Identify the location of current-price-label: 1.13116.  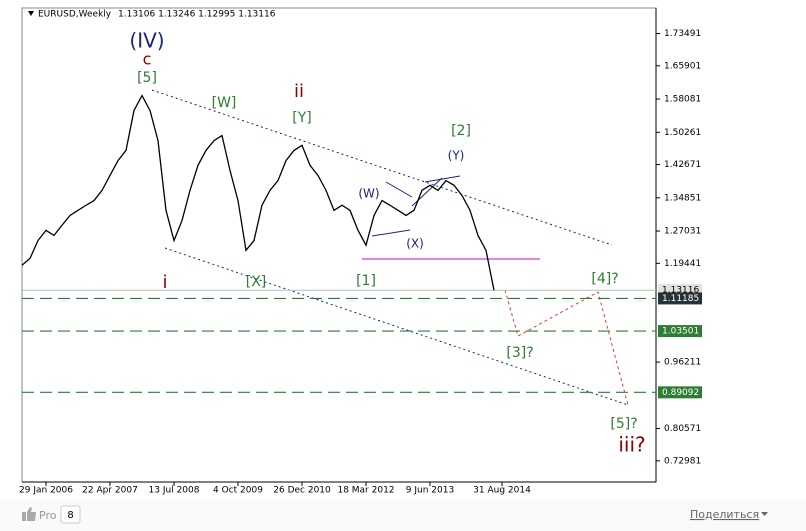
(680, 291).